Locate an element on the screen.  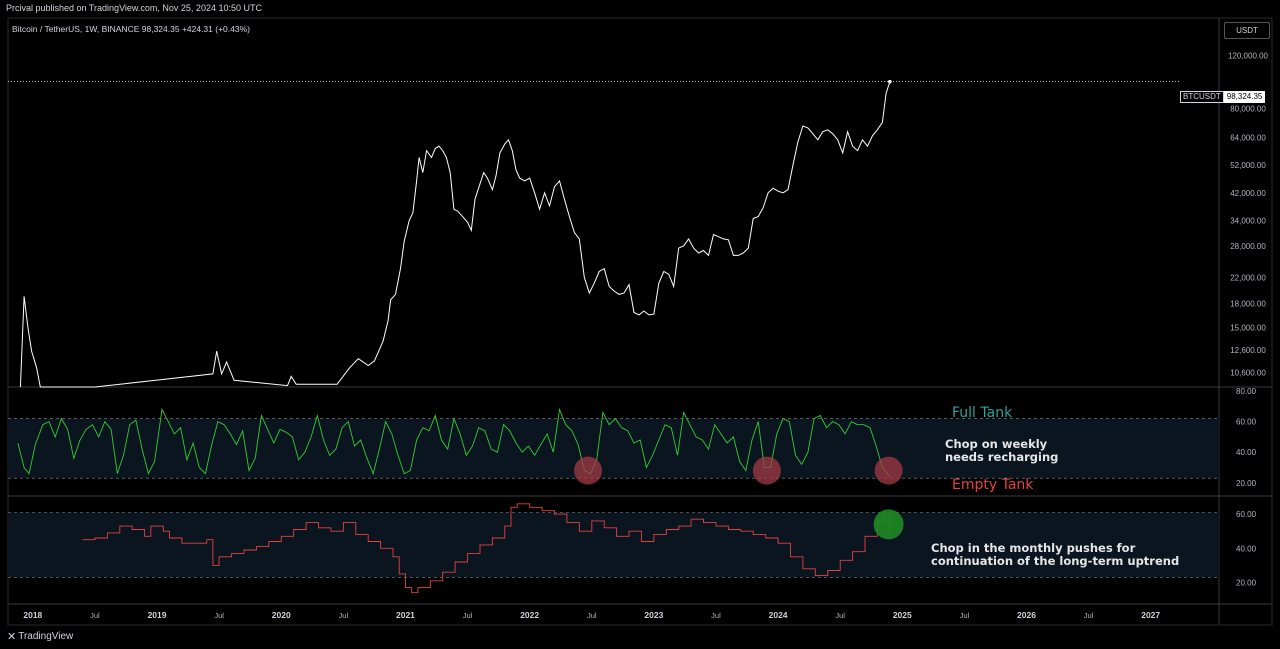
full-tank-label: Full Tank is located at coordinates (982, 413).